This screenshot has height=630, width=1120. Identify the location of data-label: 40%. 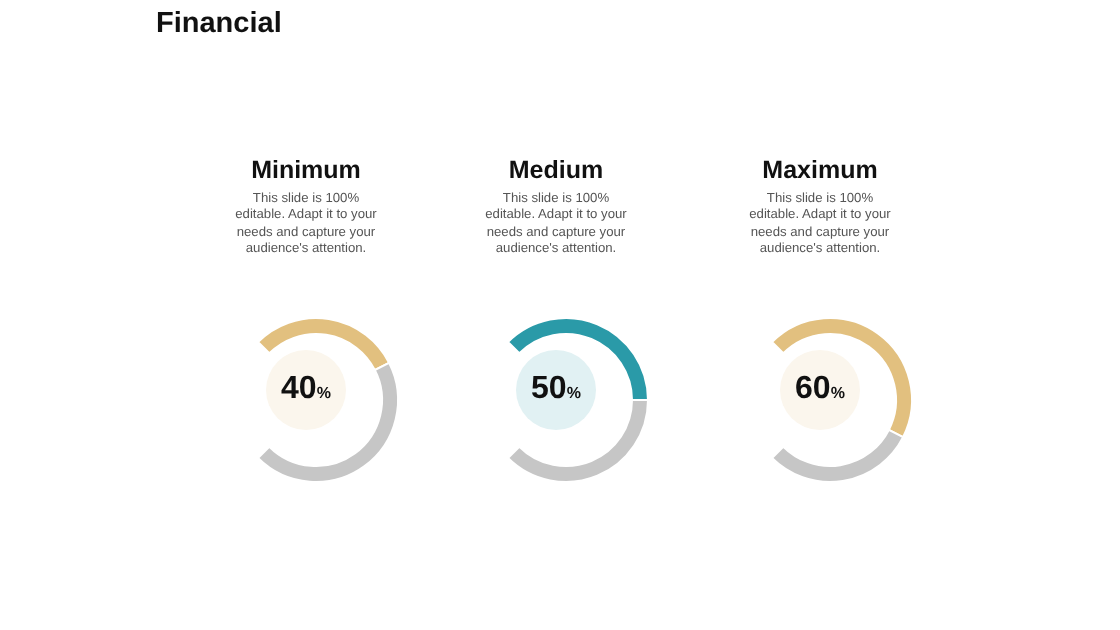
(306, 389).